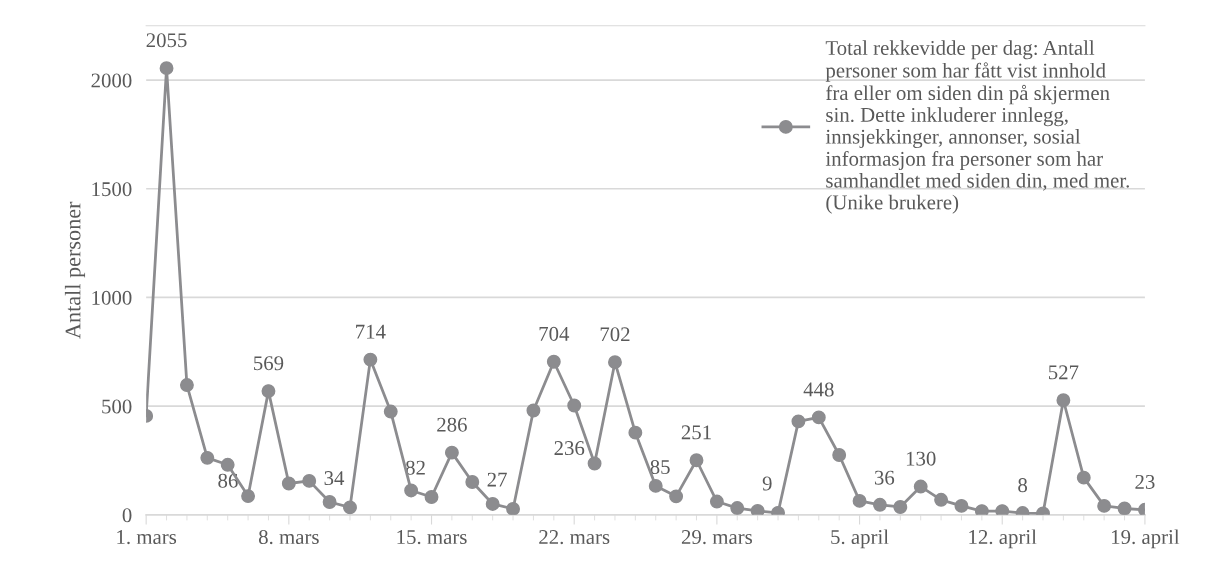 The image size is (1218, 572). I want to click on data-label: 86, so click(228, 480).